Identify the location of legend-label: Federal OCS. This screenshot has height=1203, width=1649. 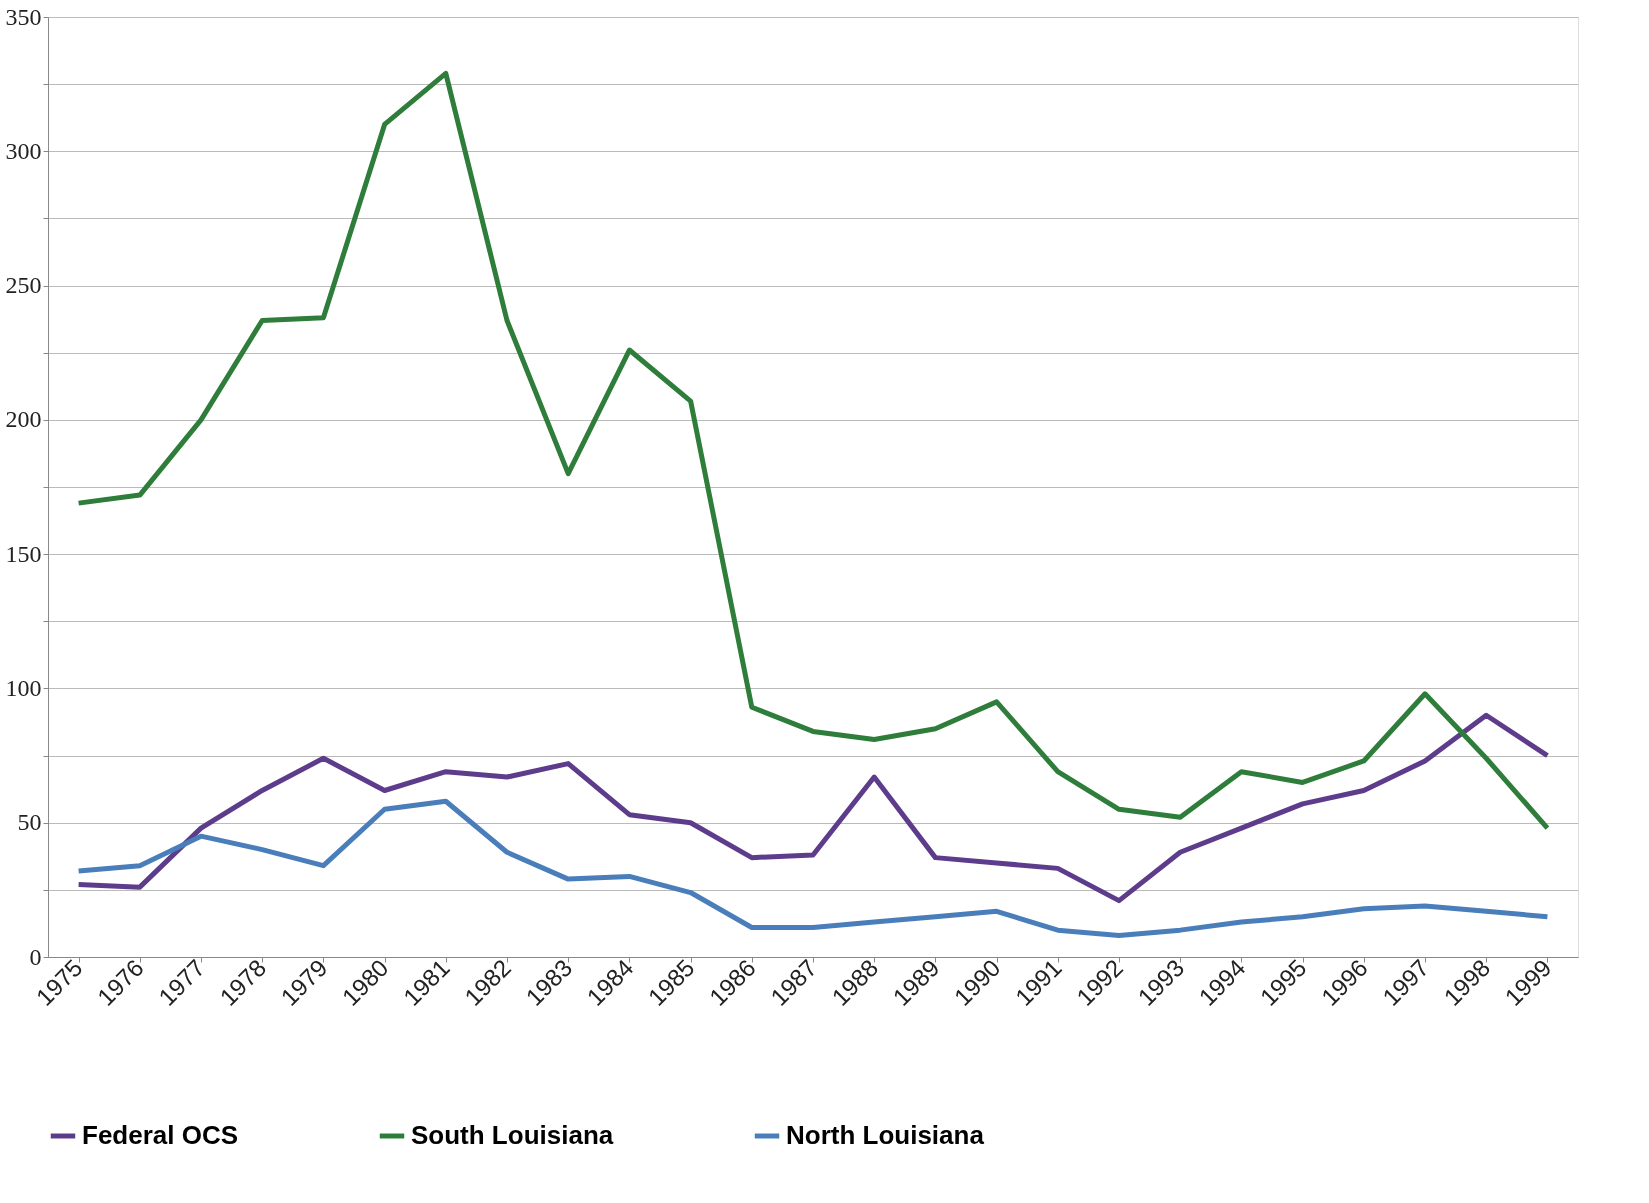
(160, 1135).